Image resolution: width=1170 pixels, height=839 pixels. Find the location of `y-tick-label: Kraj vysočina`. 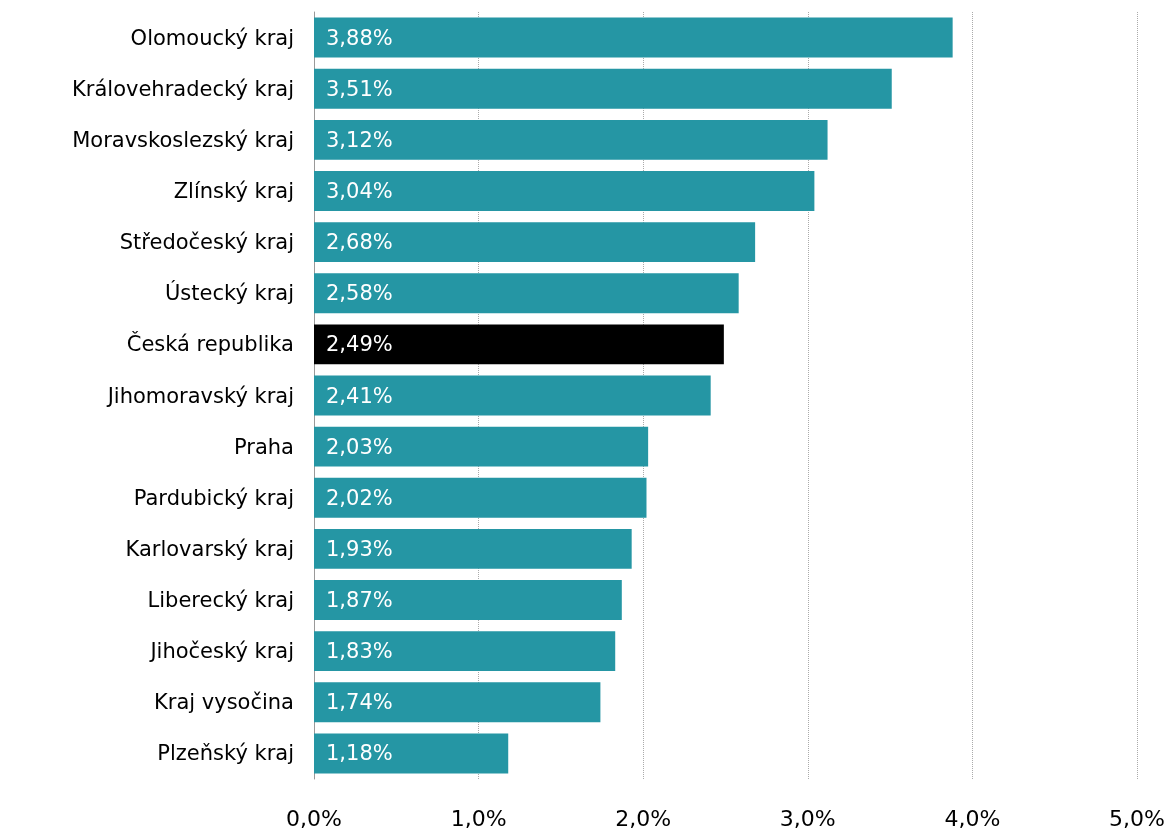

y-tick-label: Kraj vysočina is located at coordinates (224, 702).